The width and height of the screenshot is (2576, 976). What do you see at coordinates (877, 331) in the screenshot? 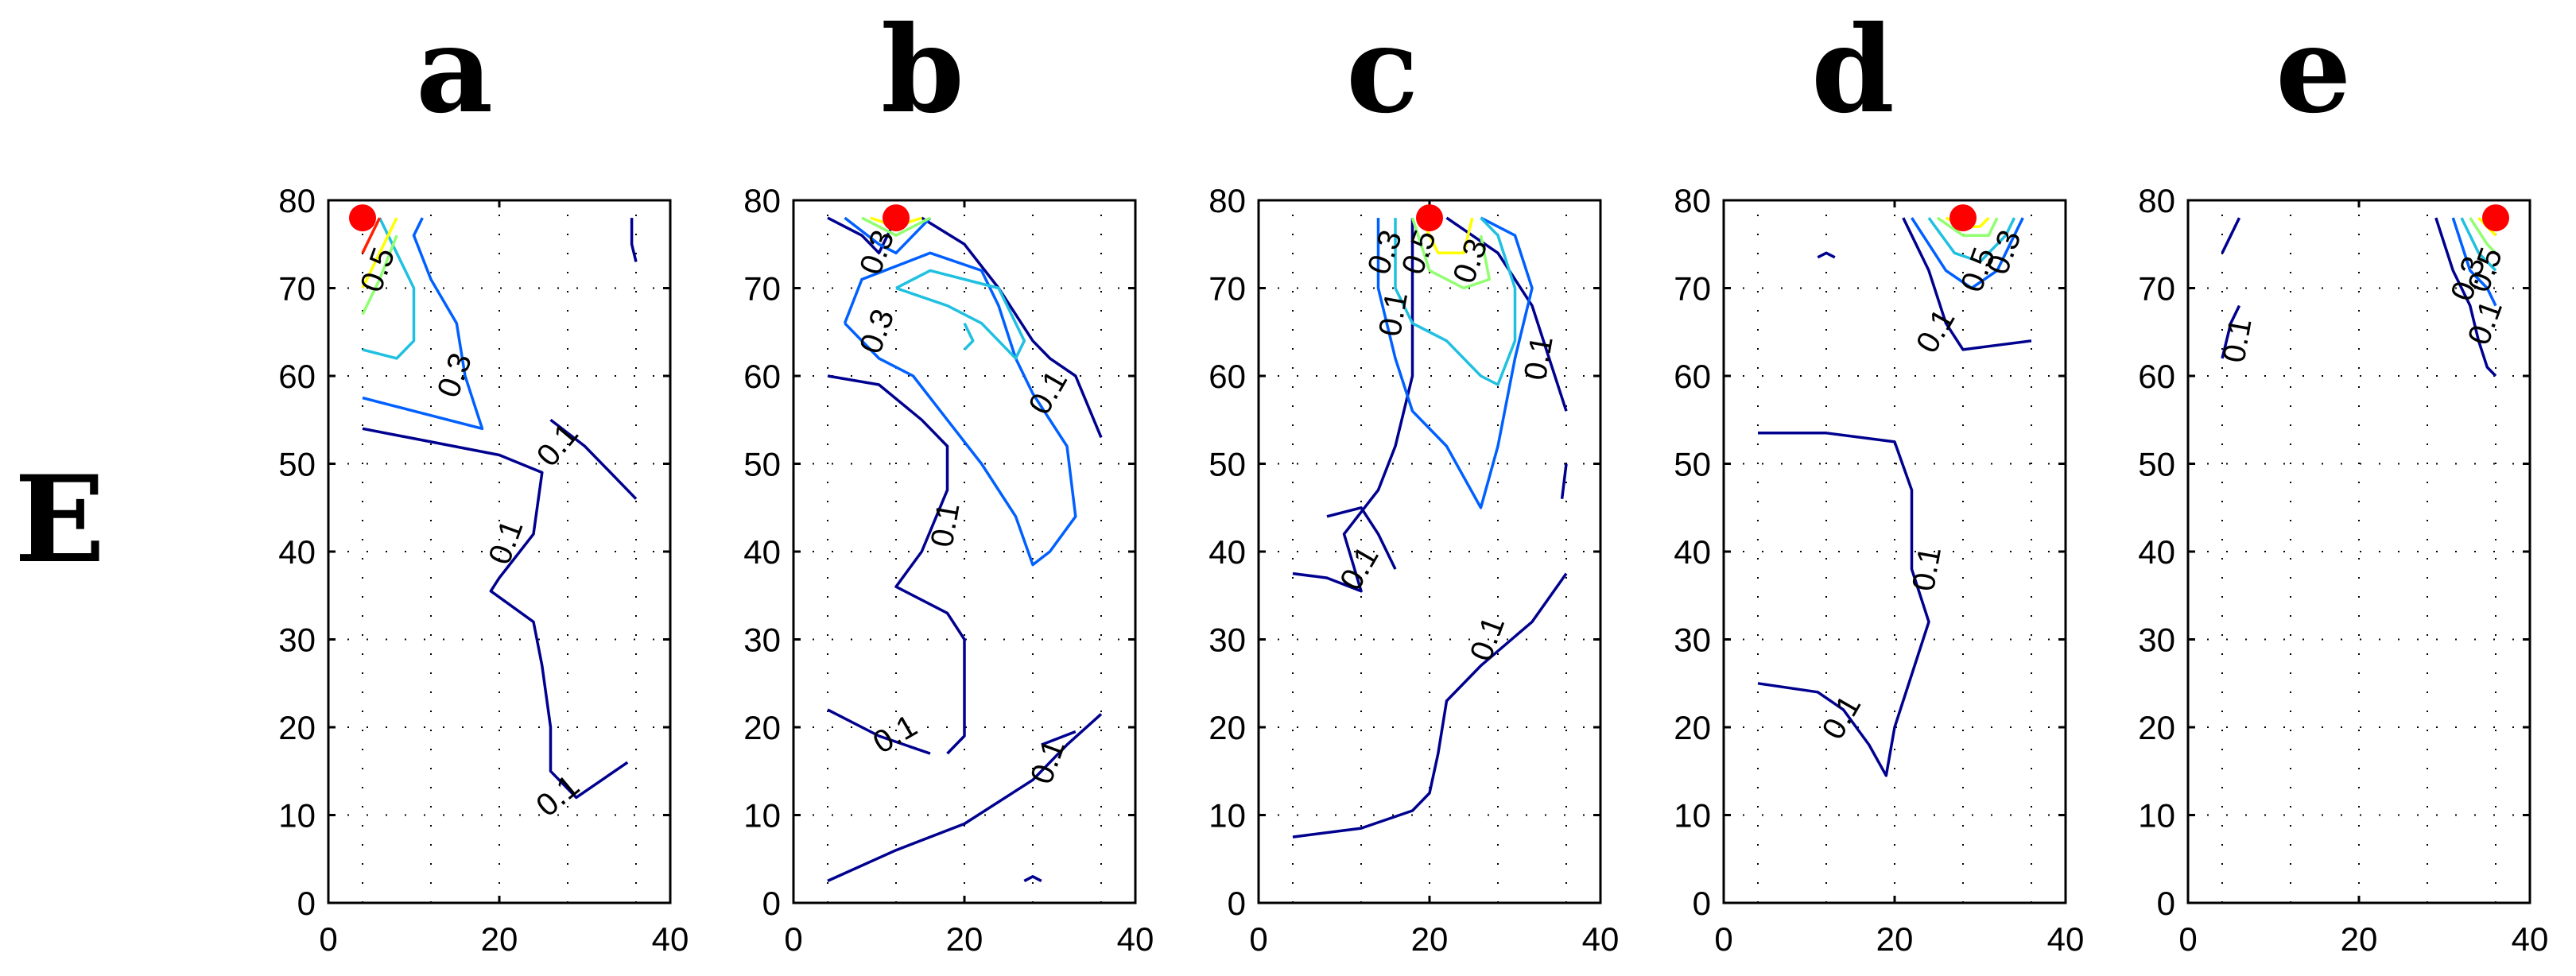
I see `contour-label: 0.3` at bounding box center [877, 331].